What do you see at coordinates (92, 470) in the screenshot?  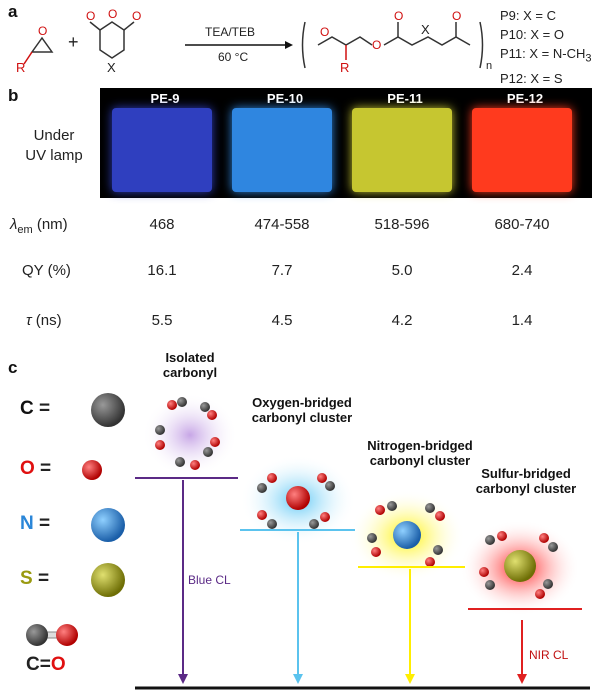 I see `oxygen-ball-icon` at bounding box center [92, 470].